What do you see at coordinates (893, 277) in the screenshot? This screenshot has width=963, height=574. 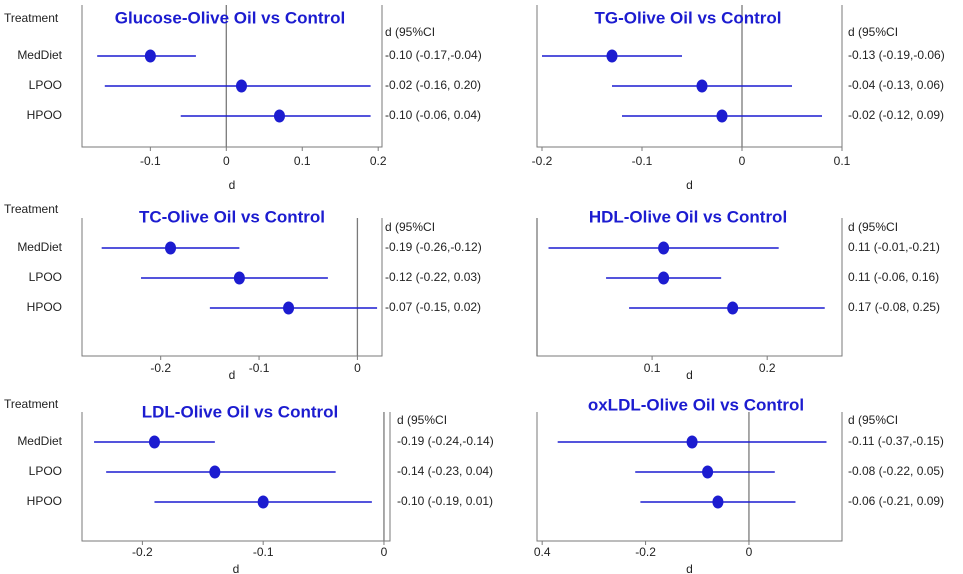 I see `ci-value-text: 0.11 (-0.06, 0.16)` at bounding box center [893, 277].